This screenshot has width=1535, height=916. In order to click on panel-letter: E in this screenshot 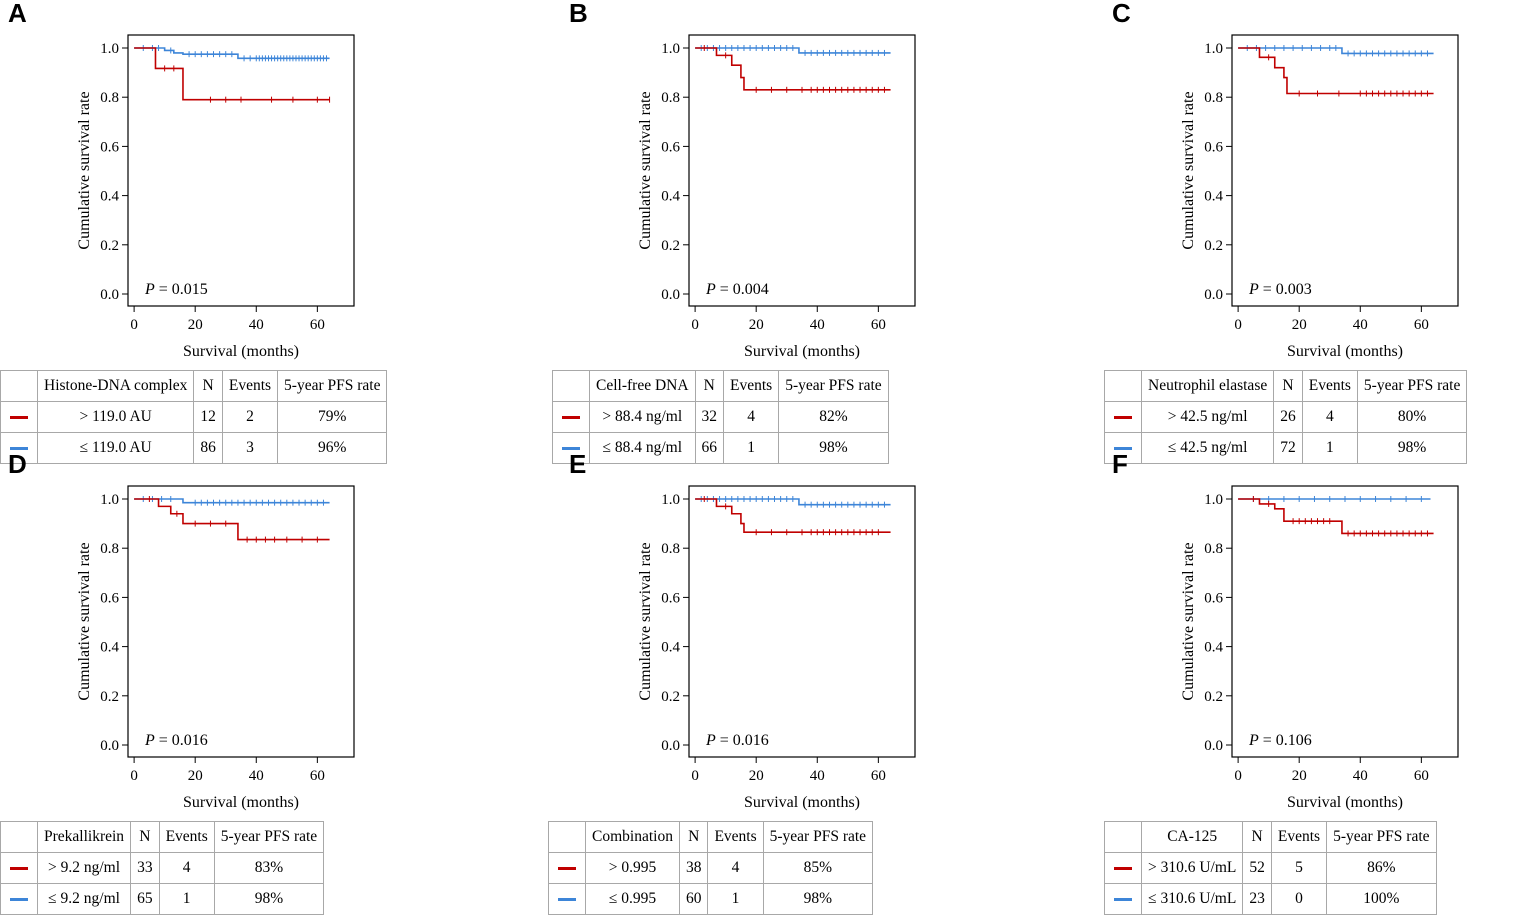, I will do `click(578, 464)`.